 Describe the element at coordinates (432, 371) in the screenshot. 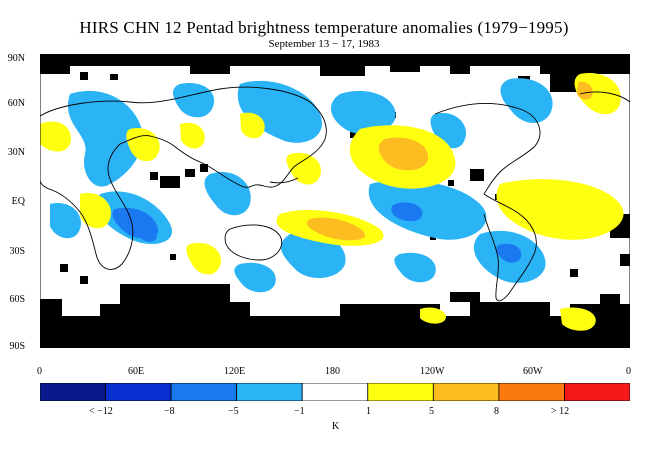

I see `lon-tick-label: 120W` at that location.